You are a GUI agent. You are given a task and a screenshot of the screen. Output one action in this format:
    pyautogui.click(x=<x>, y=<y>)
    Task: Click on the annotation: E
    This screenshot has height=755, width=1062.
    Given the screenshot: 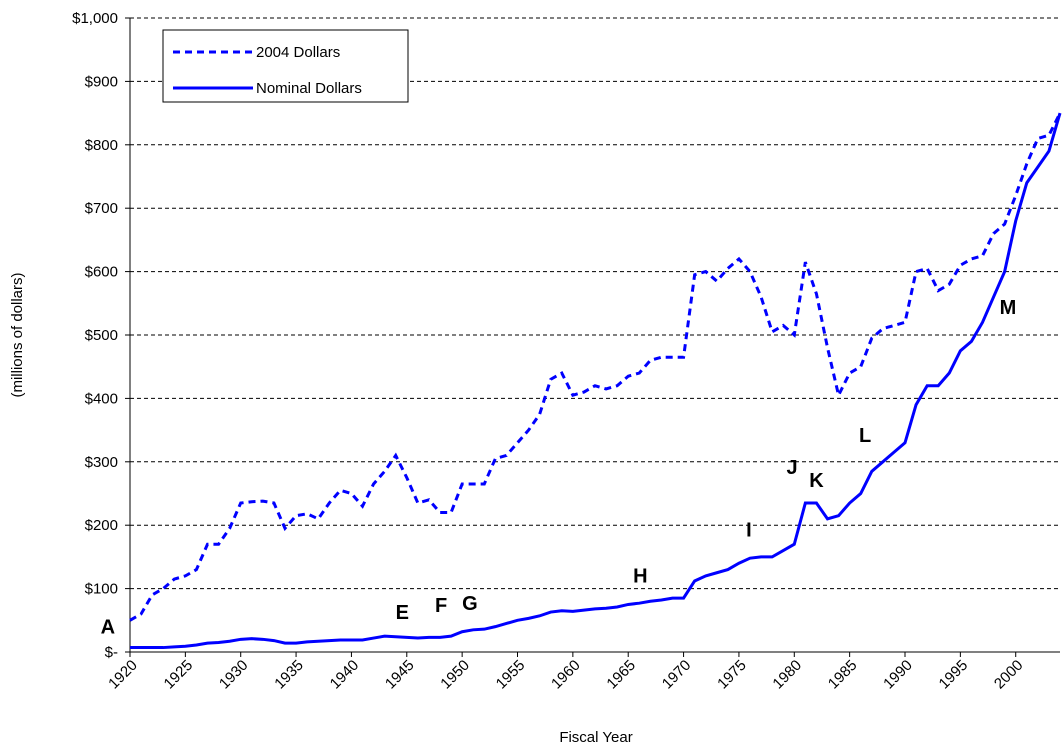 What is the action you would take?
    pyautogui.click(x=402, y=613)
    